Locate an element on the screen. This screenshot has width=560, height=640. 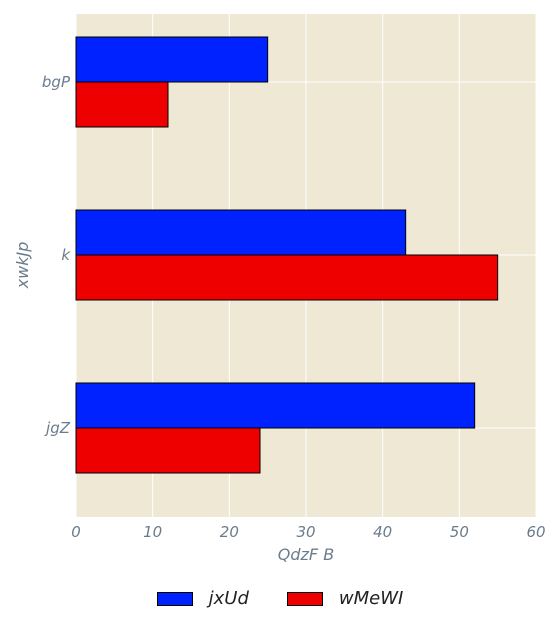
legend-label-series-2: wMeWI is located at coordinates (371, 598).